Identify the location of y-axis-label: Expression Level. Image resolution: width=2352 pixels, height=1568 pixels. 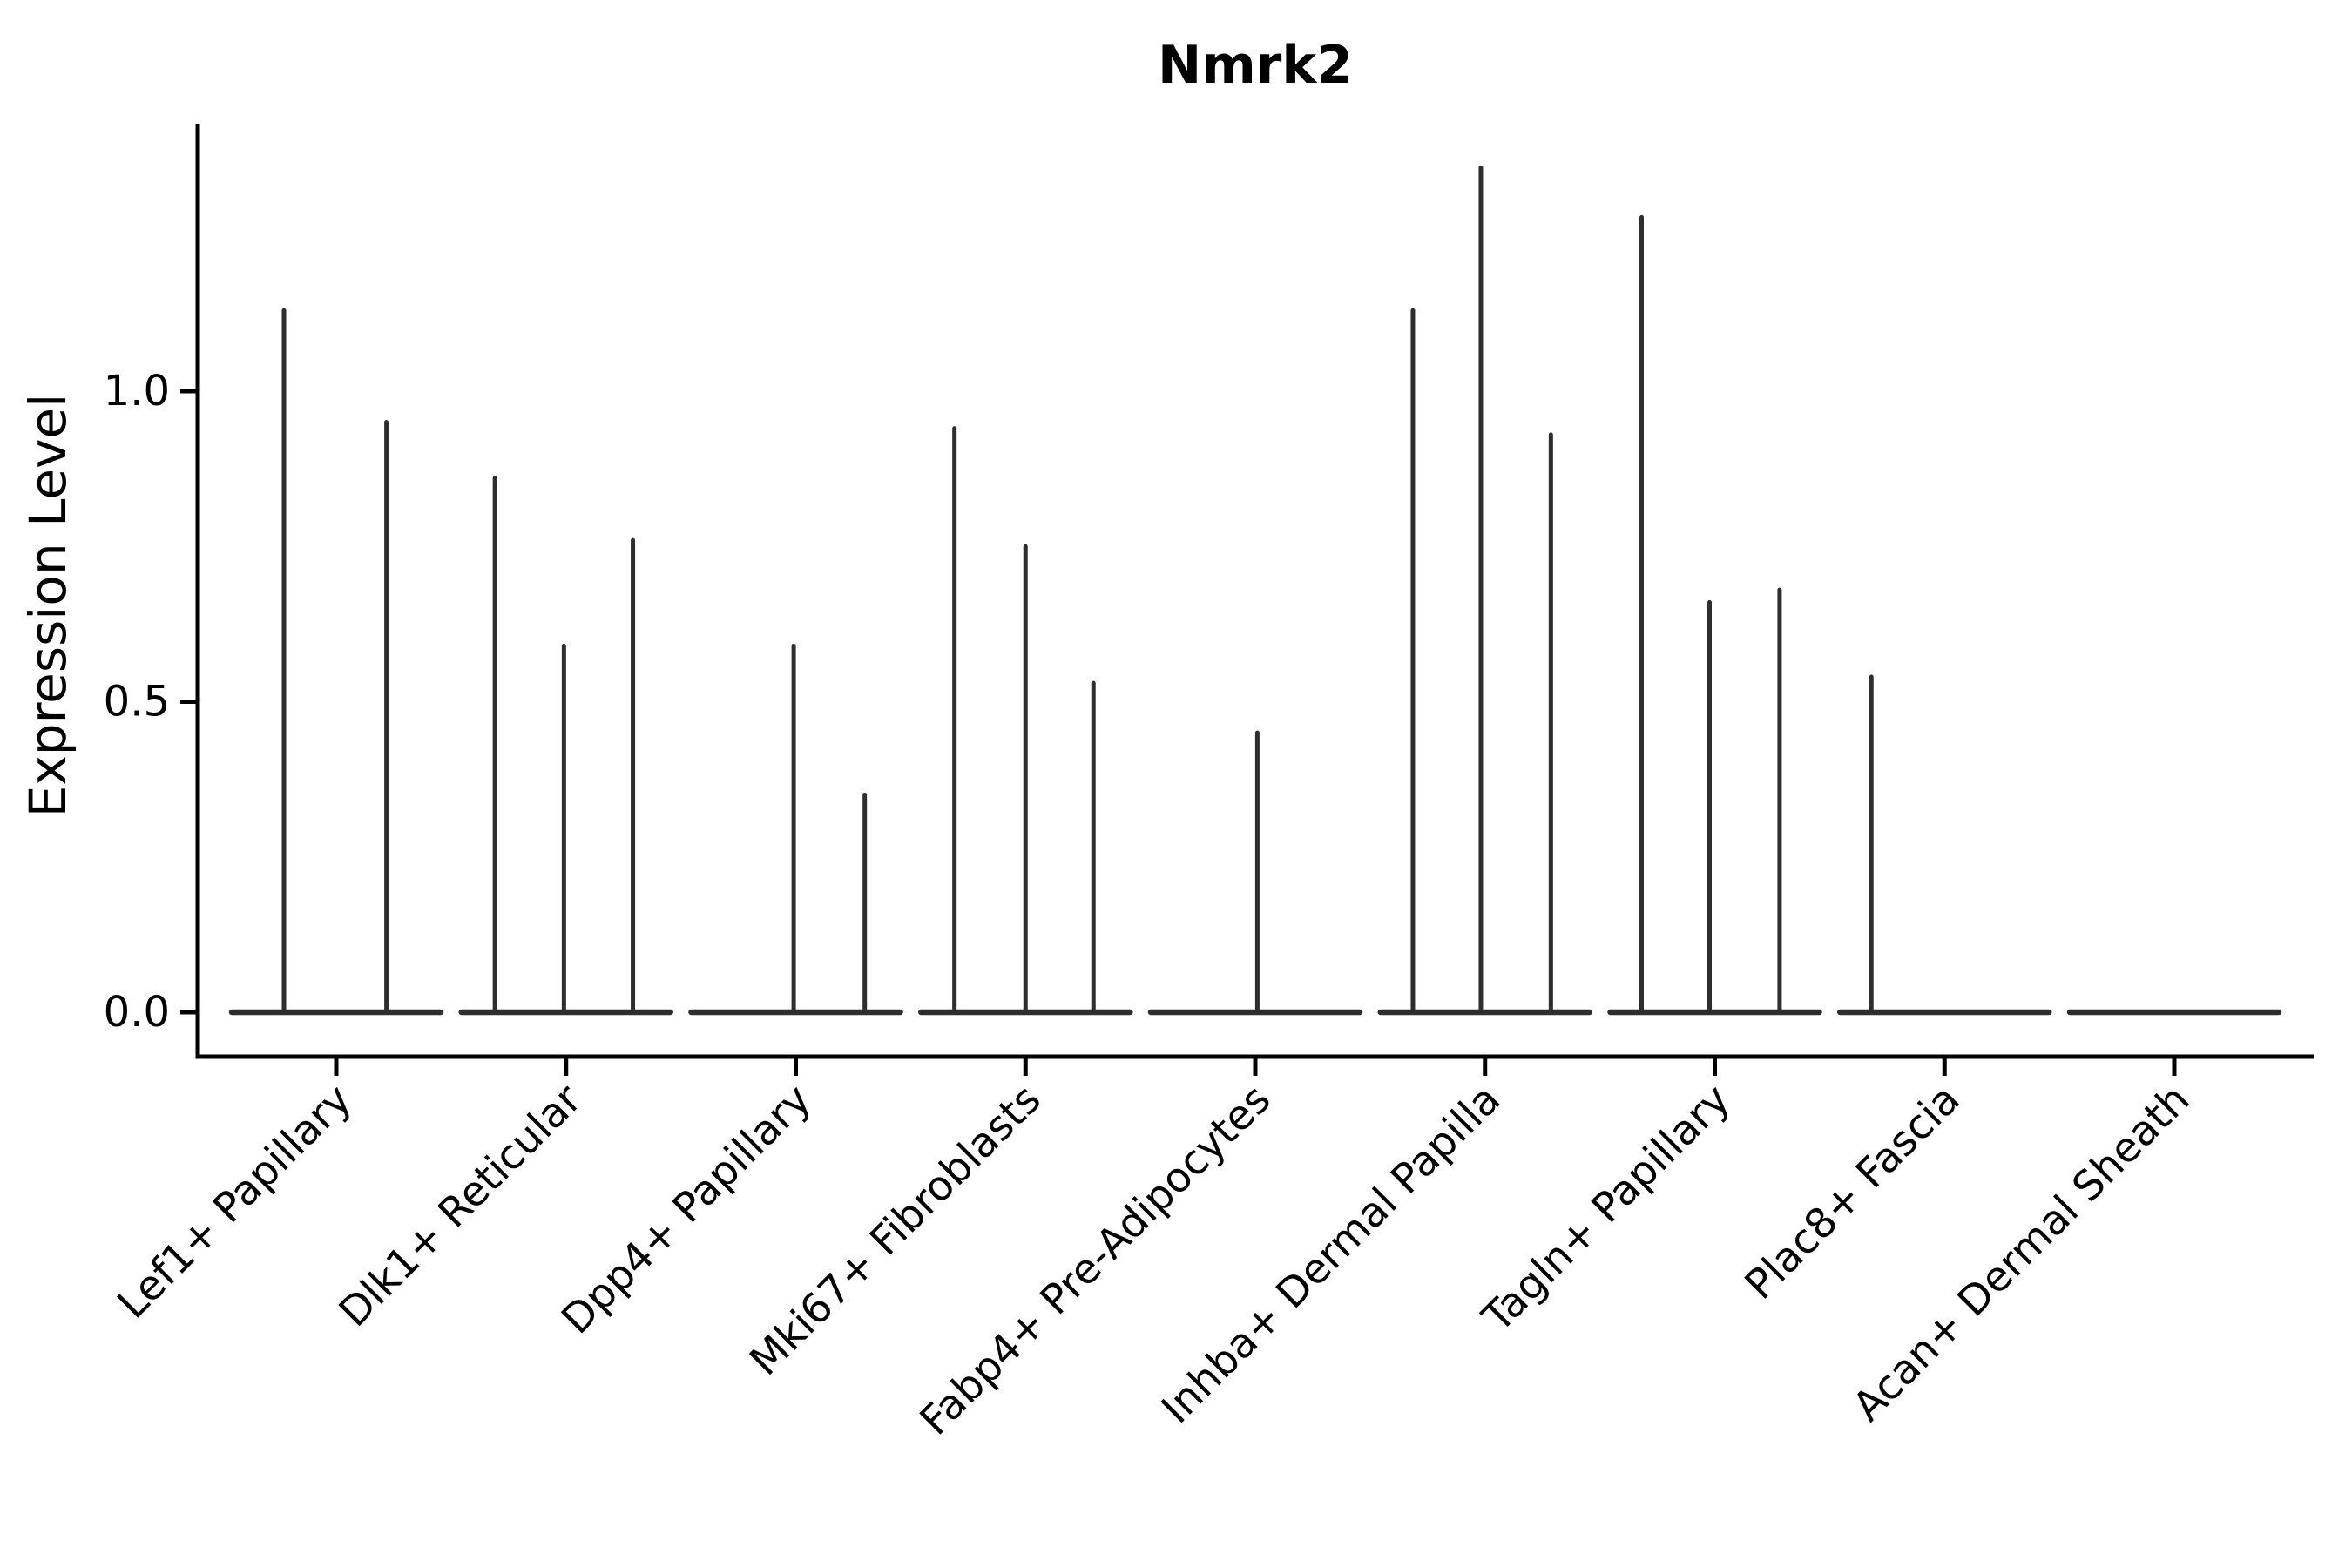
(48, 605).